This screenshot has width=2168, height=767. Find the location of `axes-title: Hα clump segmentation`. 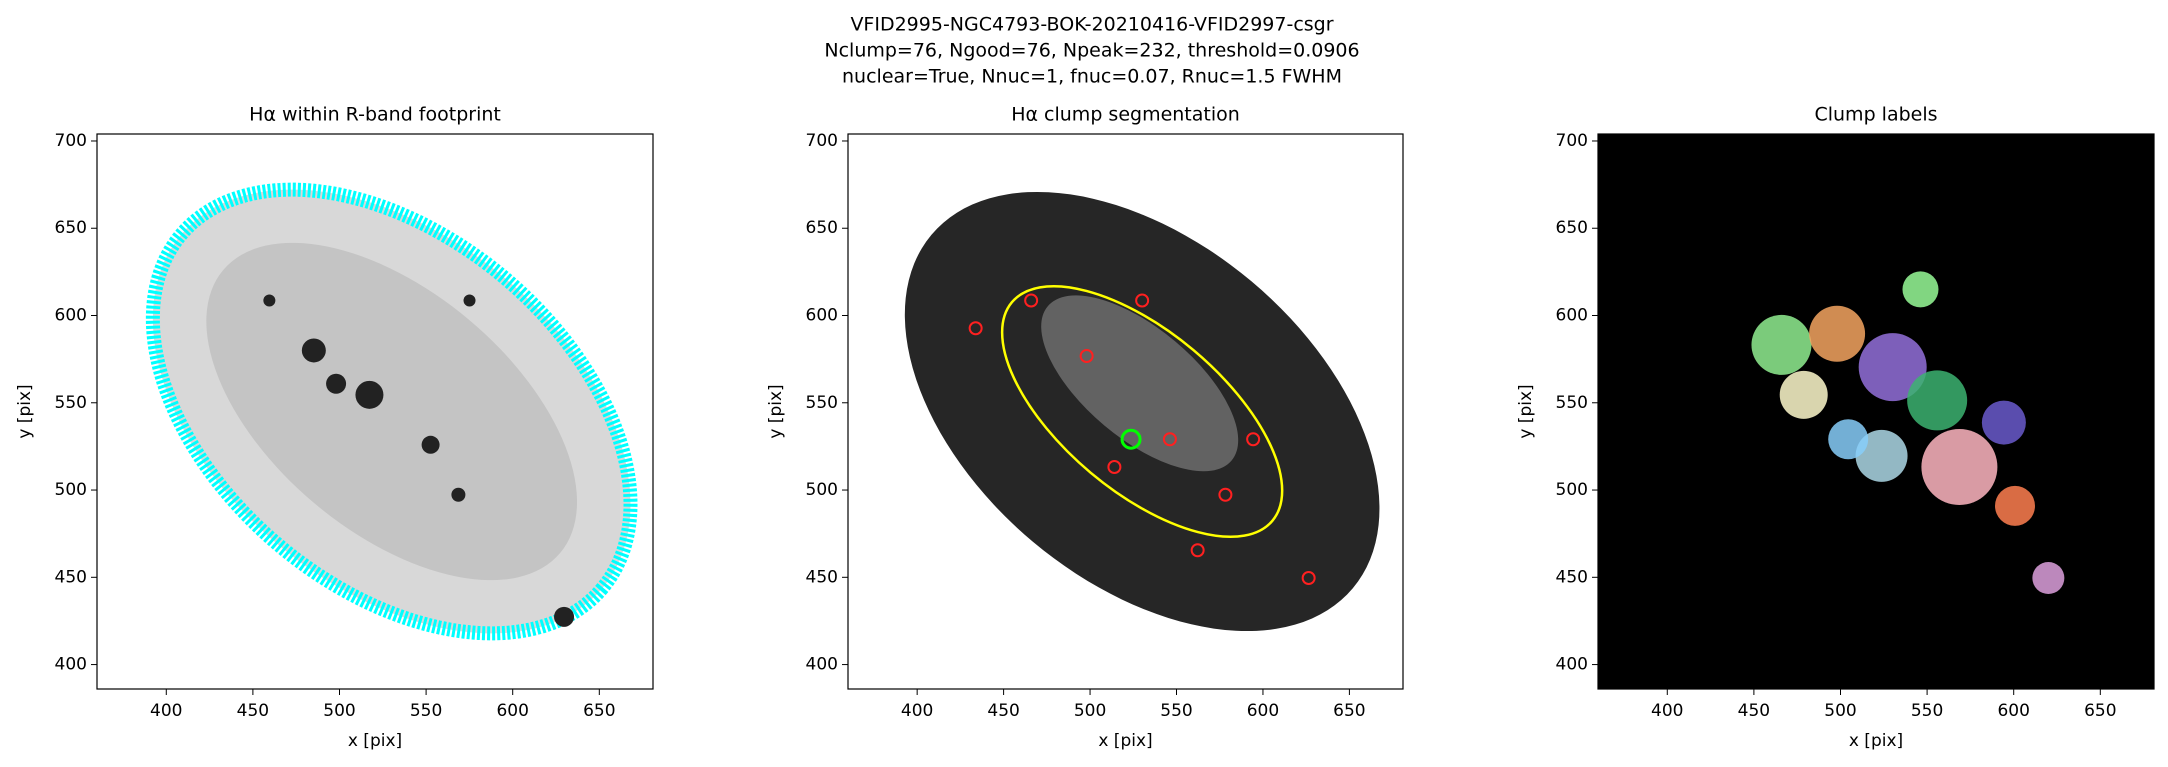

axes-title: Hα clump segmentation is located at coordinates (1125, 115).